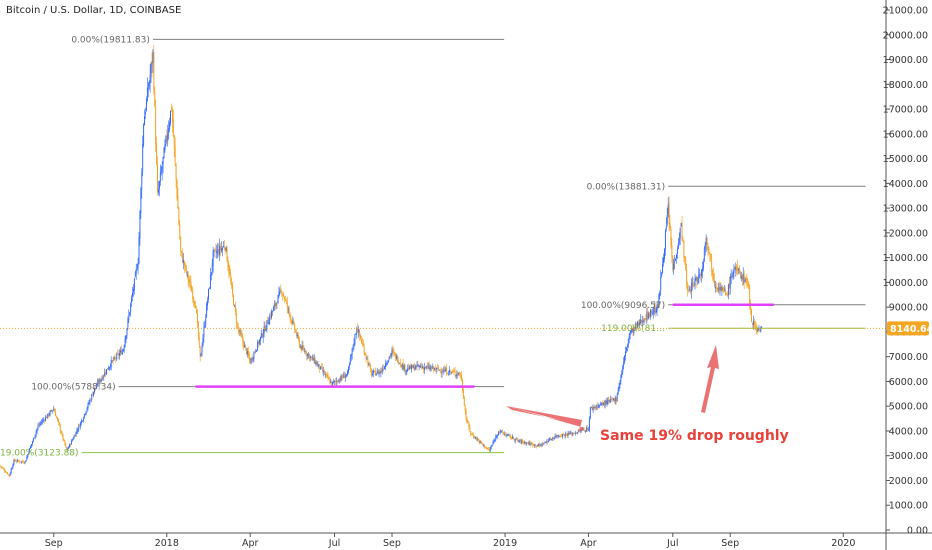 The width and height of the screenshot is (932, 550). Describe the element at coordinates (905, 11) in the screenshot. I see `y-tick-label: 21000.00` at that location.